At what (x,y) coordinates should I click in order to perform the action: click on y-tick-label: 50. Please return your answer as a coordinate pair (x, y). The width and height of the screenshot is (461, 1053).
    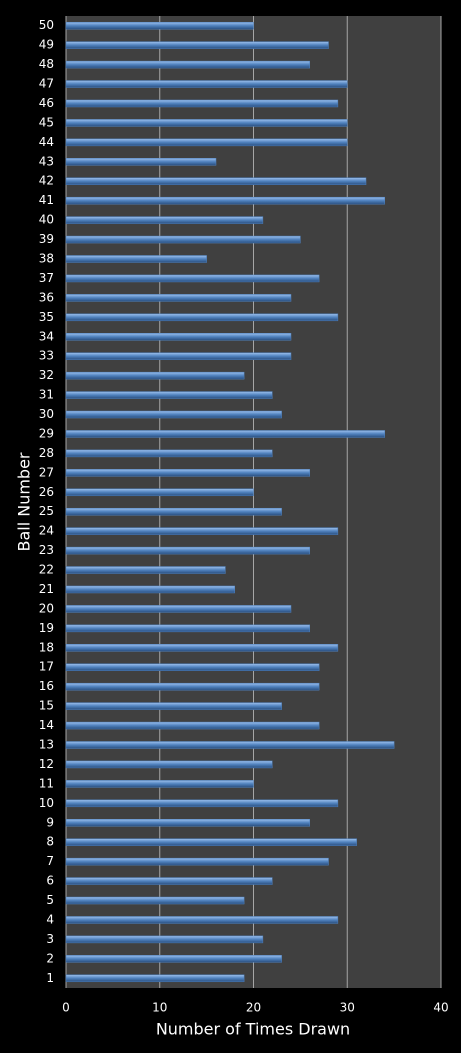
    Looking at the image, I should click on (46, 25).